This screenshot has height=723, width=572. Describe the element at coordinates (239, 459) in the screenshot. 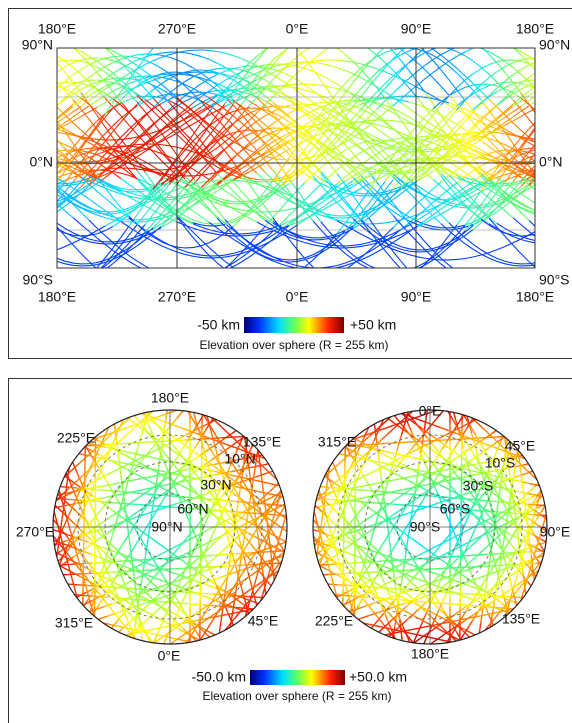

I see `lat-label: 10°N` at that location.